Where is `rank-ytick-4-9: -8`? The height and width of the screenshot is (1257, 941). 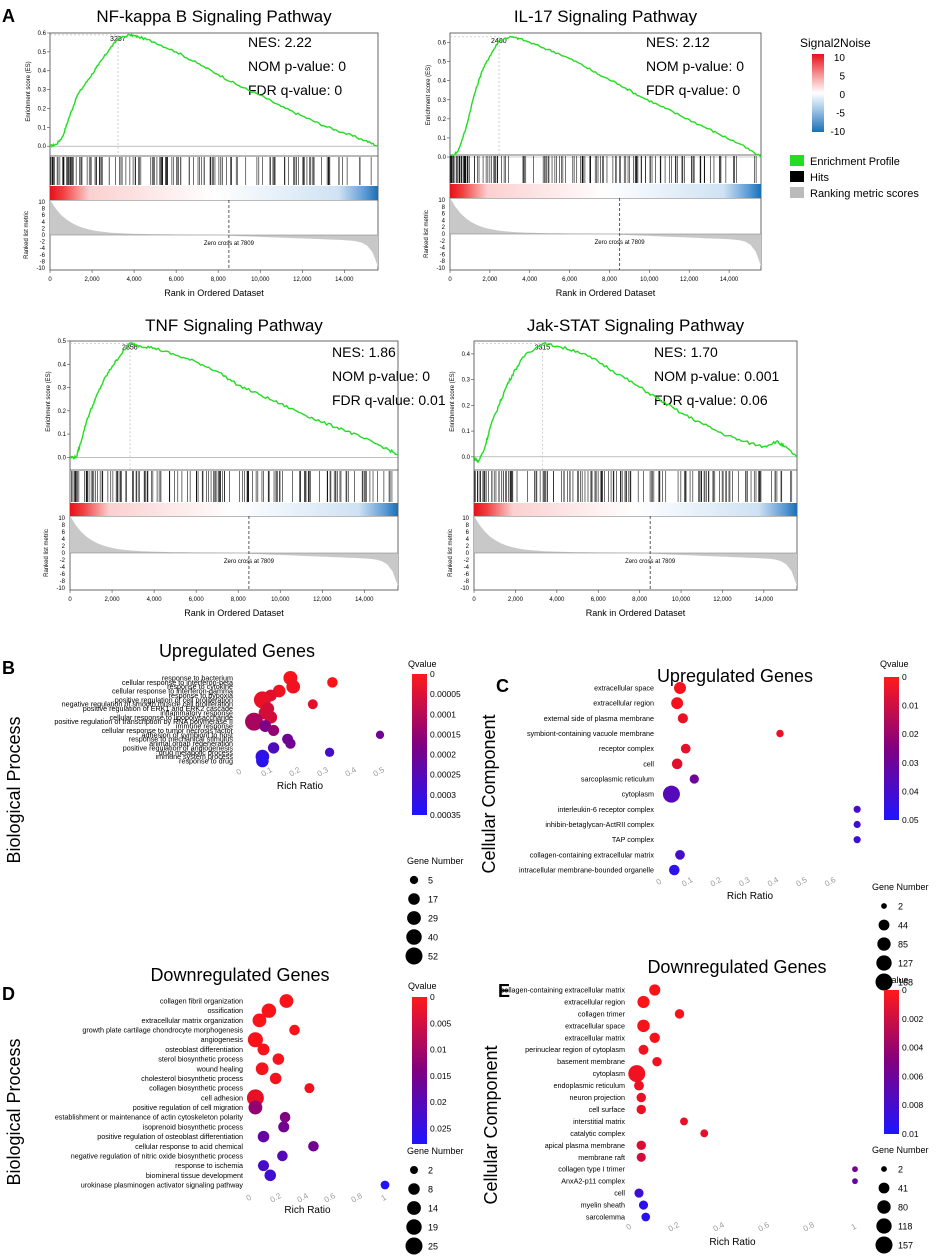 rank-ytick-4-9: -8 is located at coordinates (467, 582).